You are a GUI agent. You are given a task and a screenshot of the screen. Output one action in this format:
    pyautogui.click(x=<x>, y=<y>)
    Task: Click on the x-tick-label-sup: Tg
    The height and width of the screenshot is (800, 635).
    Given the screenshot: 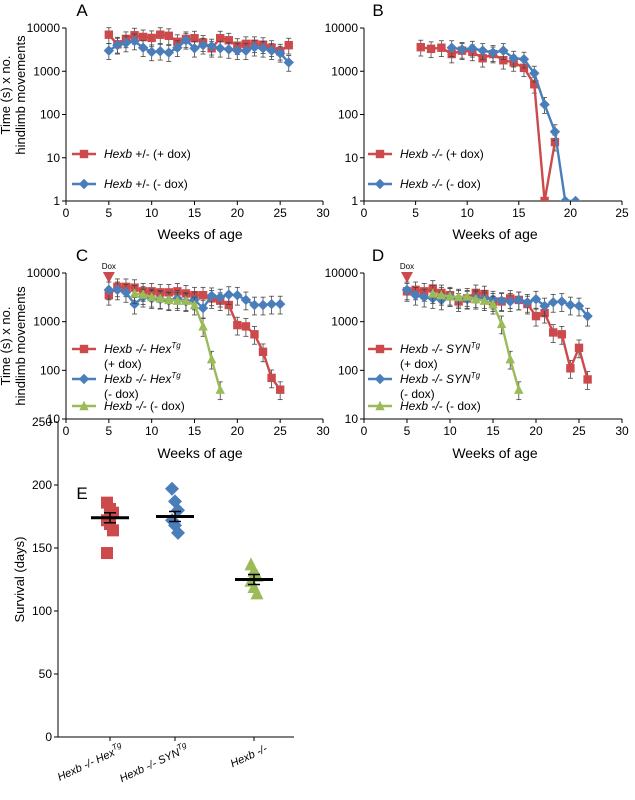 What is the action you would take?
    pyautogui.click(x=181, y=746)
    